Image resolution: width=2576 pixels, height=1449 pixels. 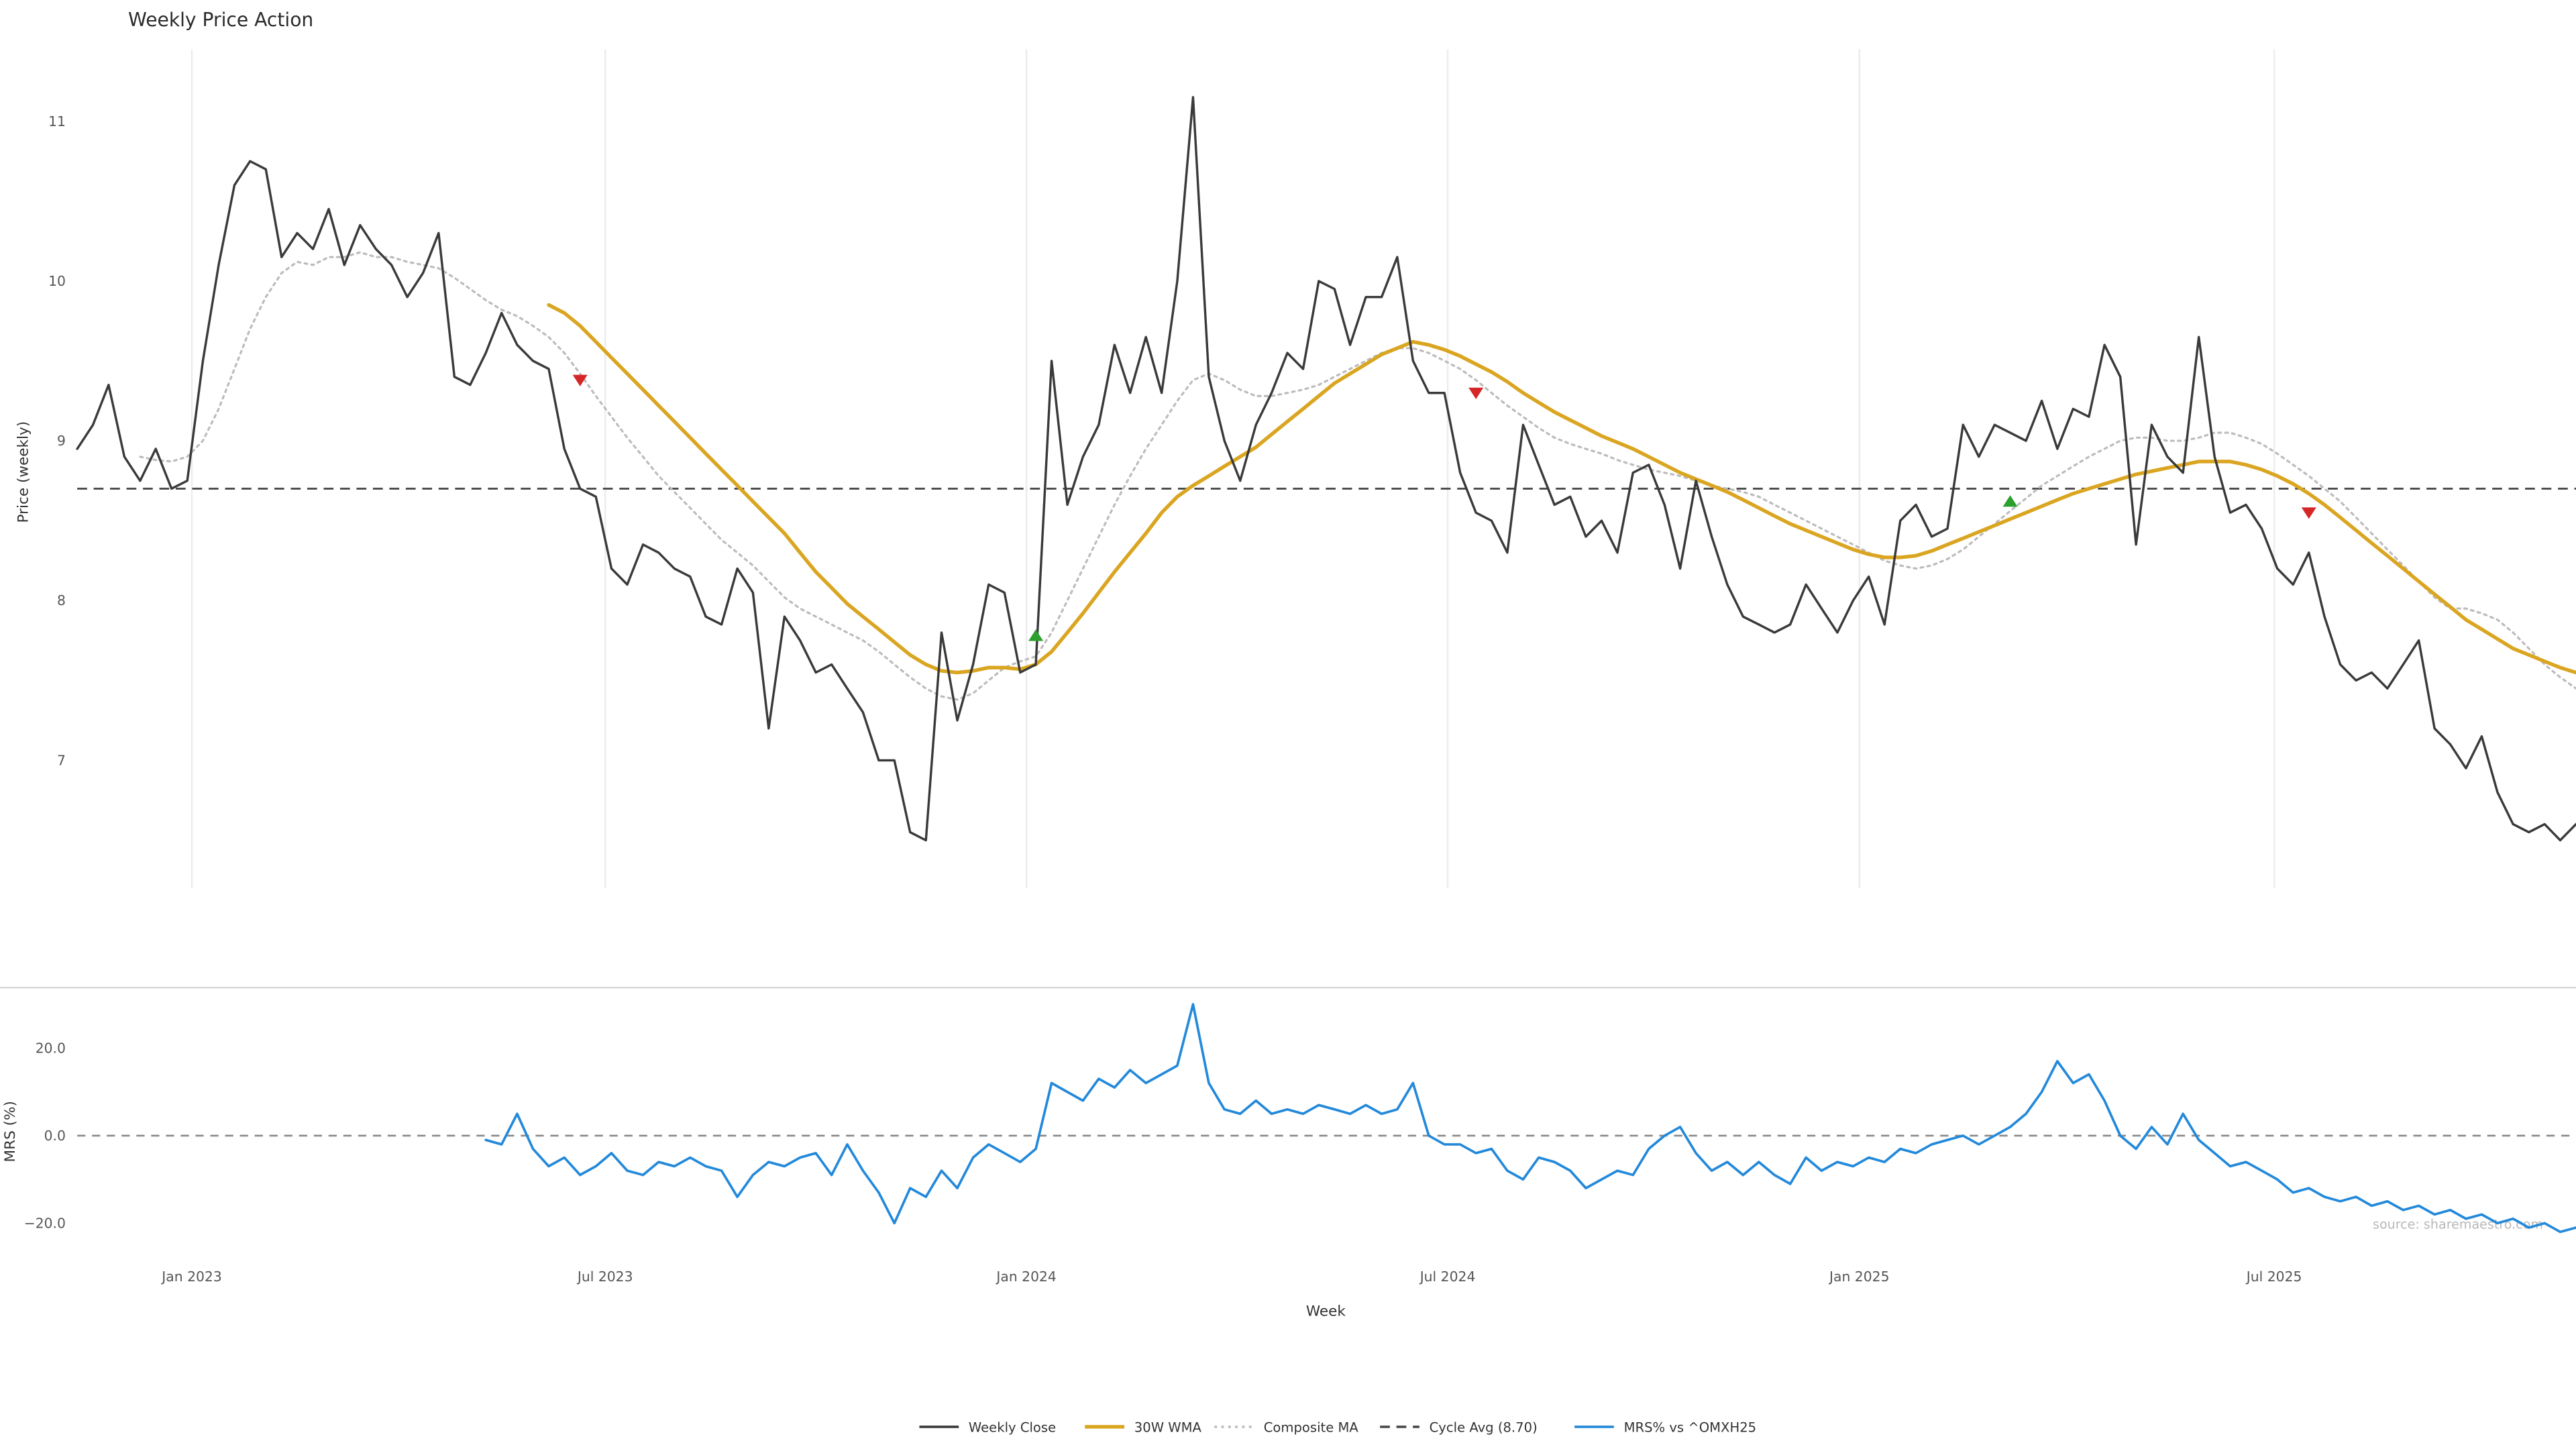 I want to click on mrs-line, so click(x=1530, y=1118).